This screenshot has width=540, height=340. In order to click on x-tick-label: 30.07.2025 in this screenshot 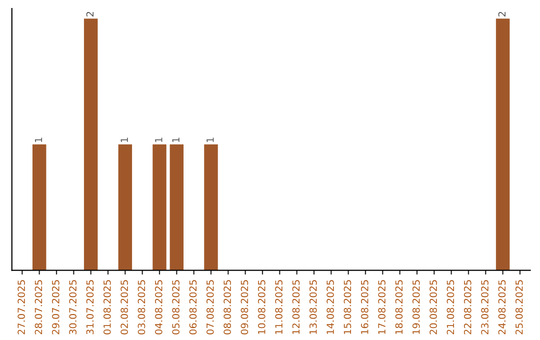, I will do `click(72, 307)`.